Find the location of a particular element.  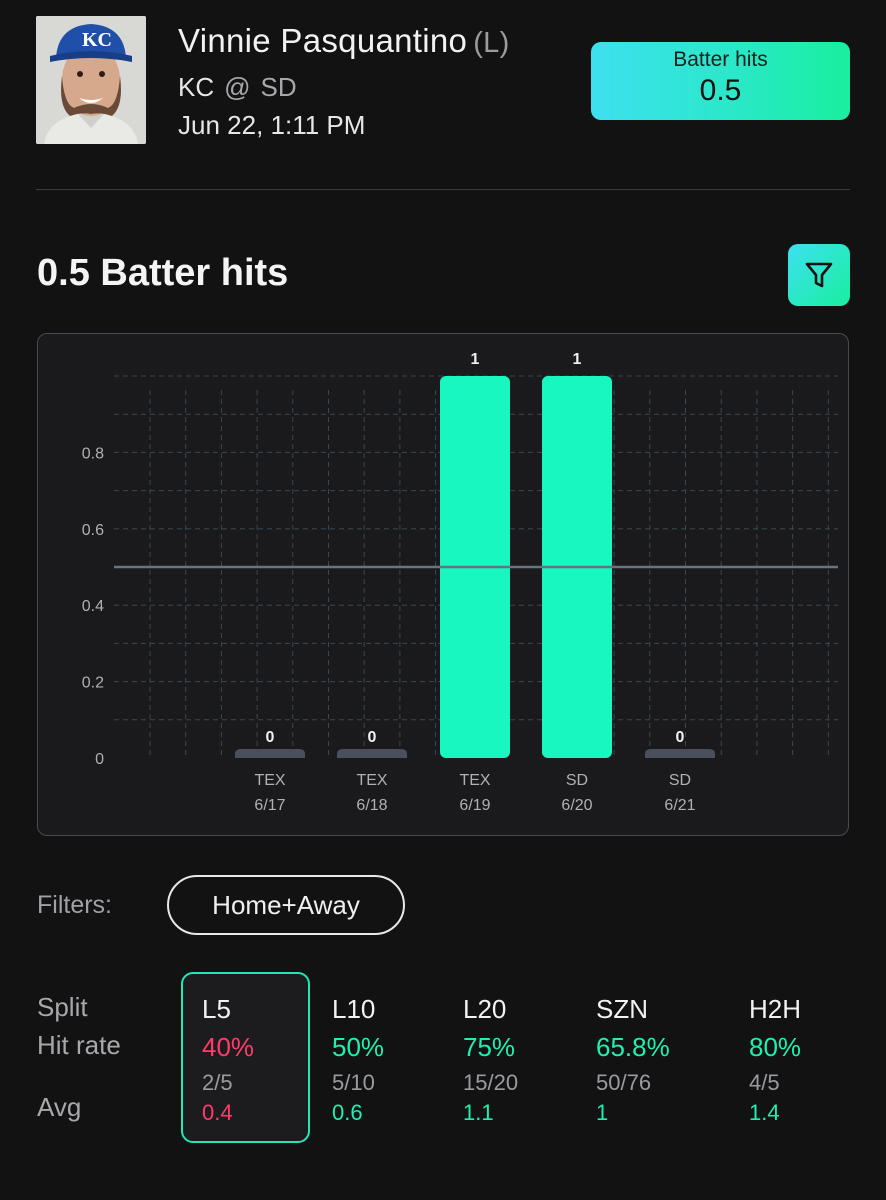

split-avg: 0.4 is located at coordinates (217, 1112).